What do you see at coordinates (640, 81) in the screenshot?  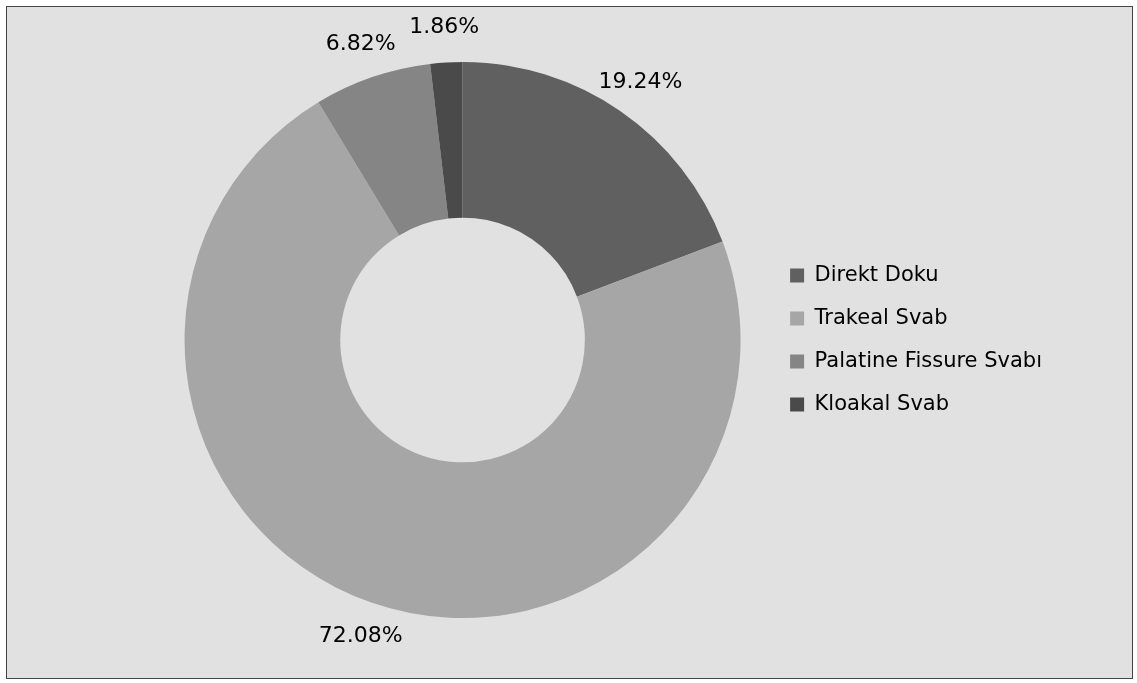 I see `data-label: 19.24%` at bounding box center [640, 81].